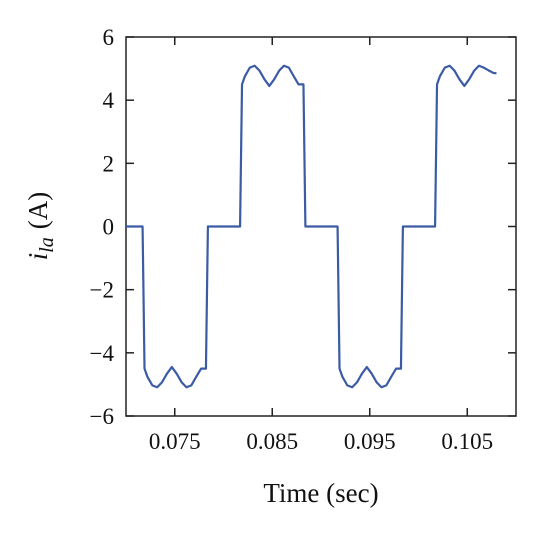 This screenshot has width=538, height=535. What do you see at coordinates (320, 493) in the screenshot?
I see `x-axis-label: Time (sec)` at bounding box center [320, 493].